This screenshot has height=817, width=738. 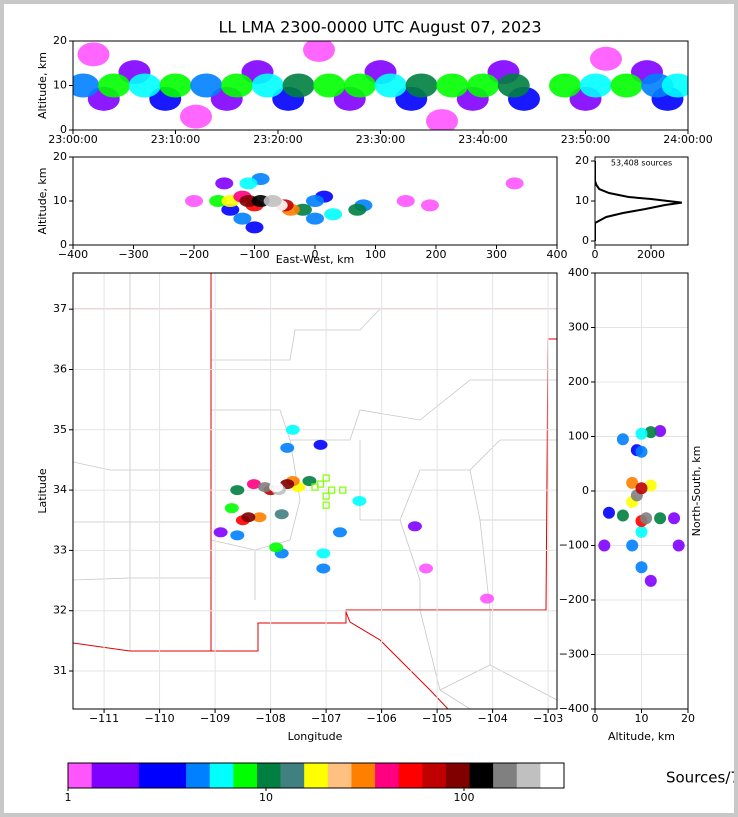 I want to click on y-axis-label: Altitude, km, so click(x=42, y=200).